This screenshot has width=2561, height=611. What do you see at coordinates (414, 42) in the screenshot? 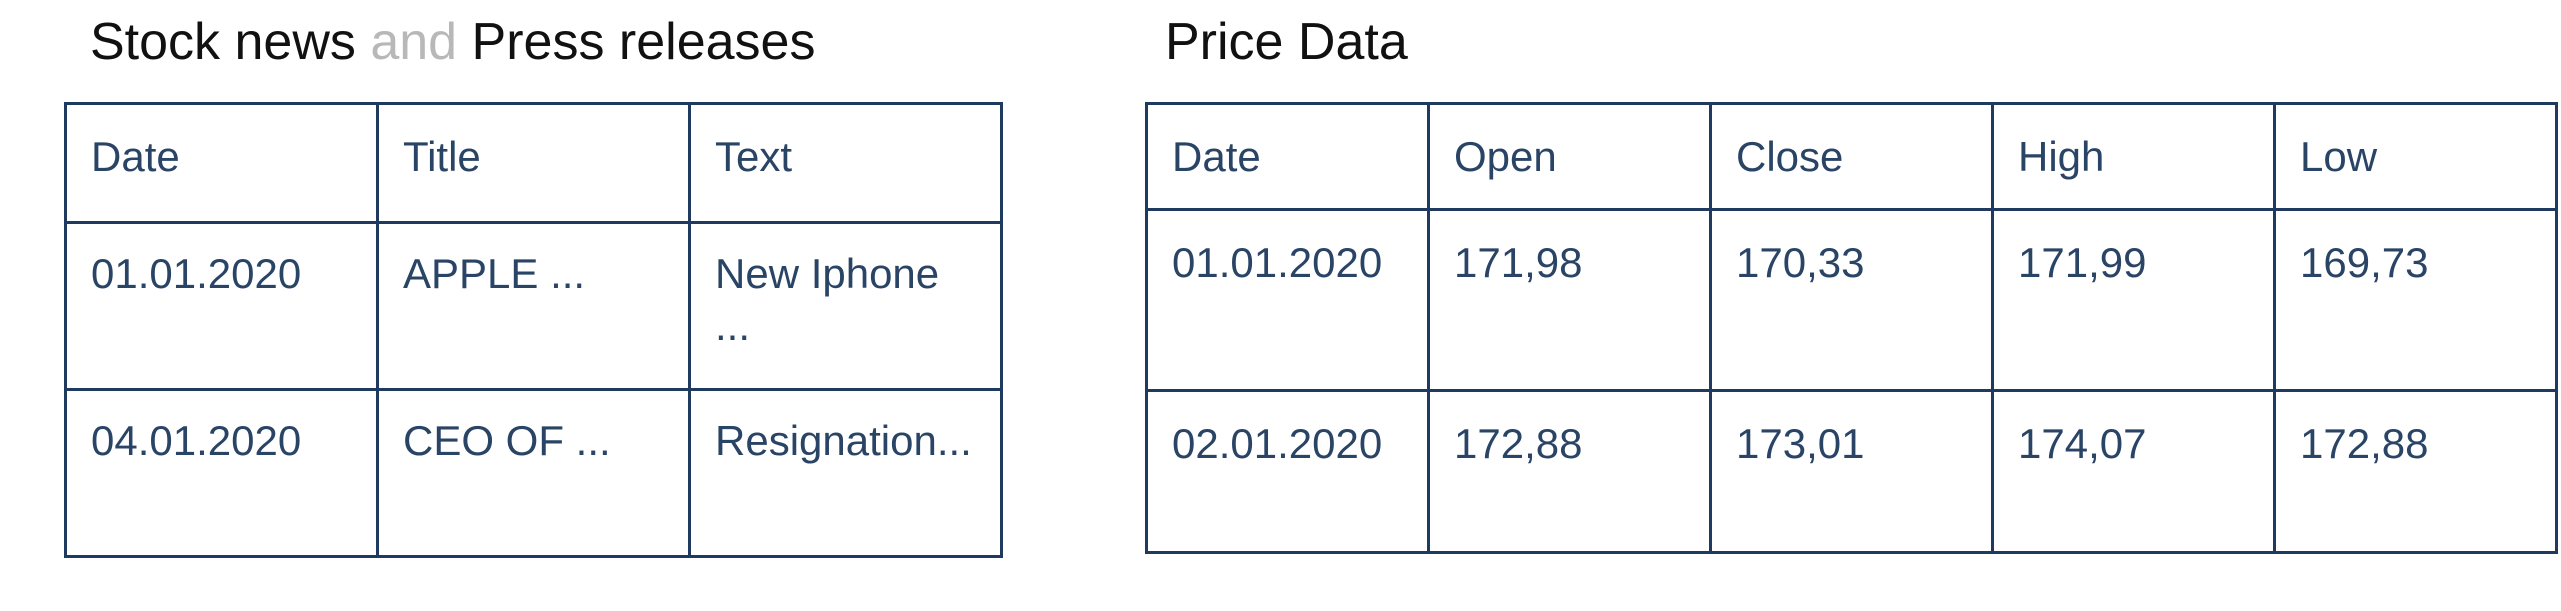
I see `title-part-and: and` at bounding box center [414, 42].